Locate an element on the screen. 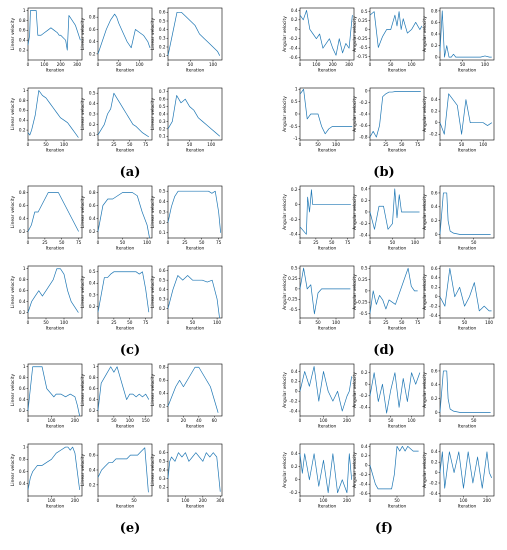 The height and width of the screenshot is (550, 507). y-tick-label: -0.2 is located at coordinates (363, 223).